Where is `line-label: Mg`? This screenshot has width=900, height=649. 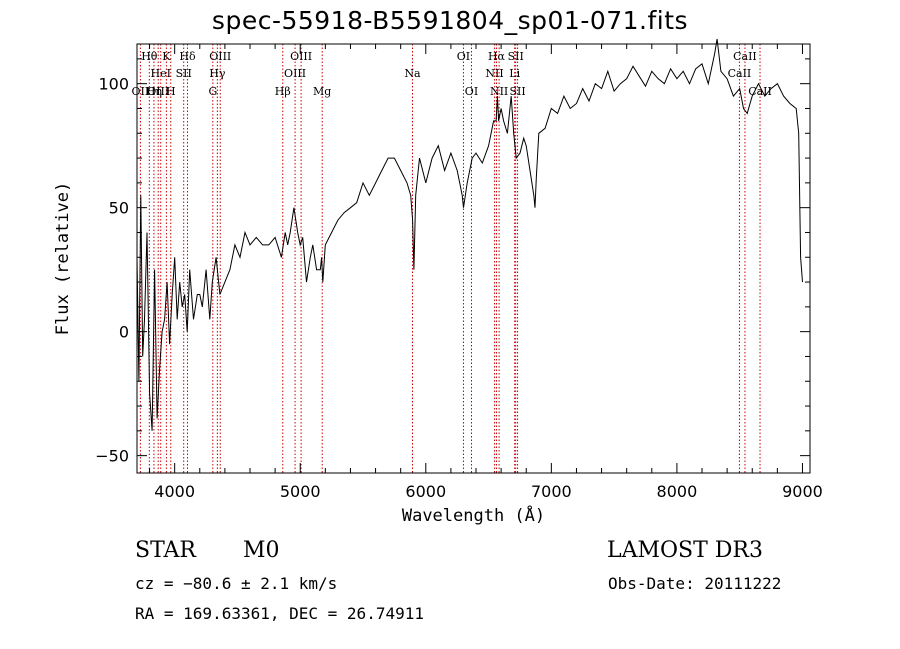
line-label: Mg is located at coordinates (322, 91).